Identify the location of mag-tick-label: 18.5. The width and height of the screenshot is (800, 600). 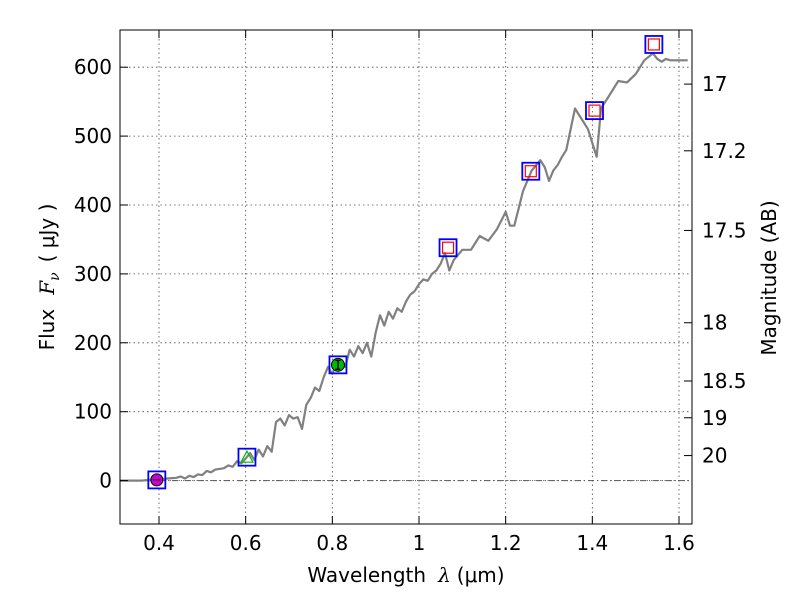
(724, 381).